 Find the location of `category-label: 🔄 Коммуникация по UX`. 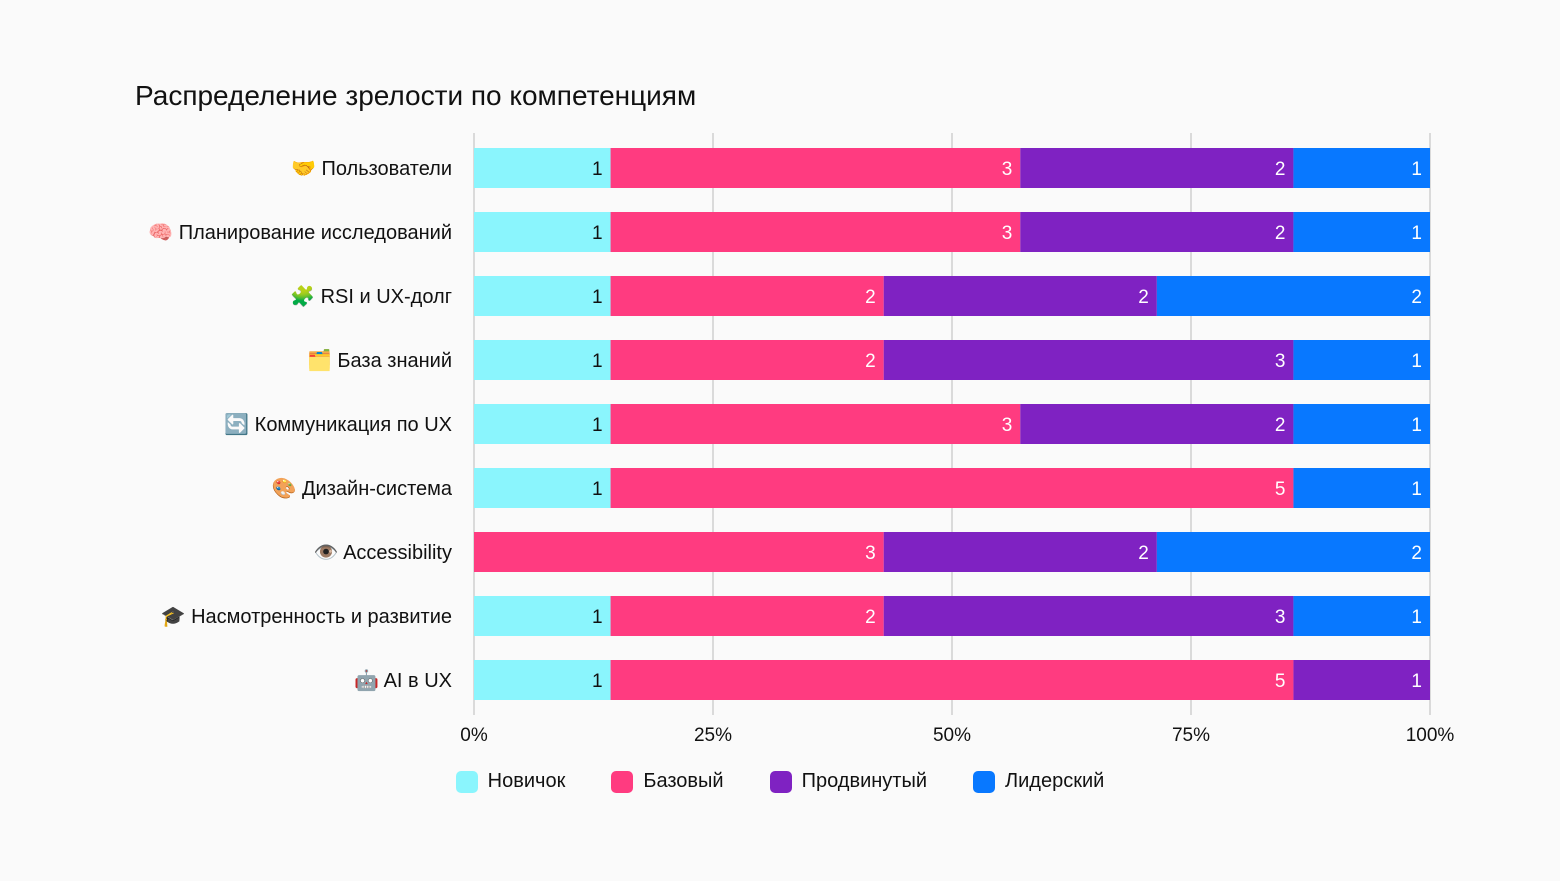

category-label: 🔄 Коммуникация по UX is located at coordinates (338, 424).